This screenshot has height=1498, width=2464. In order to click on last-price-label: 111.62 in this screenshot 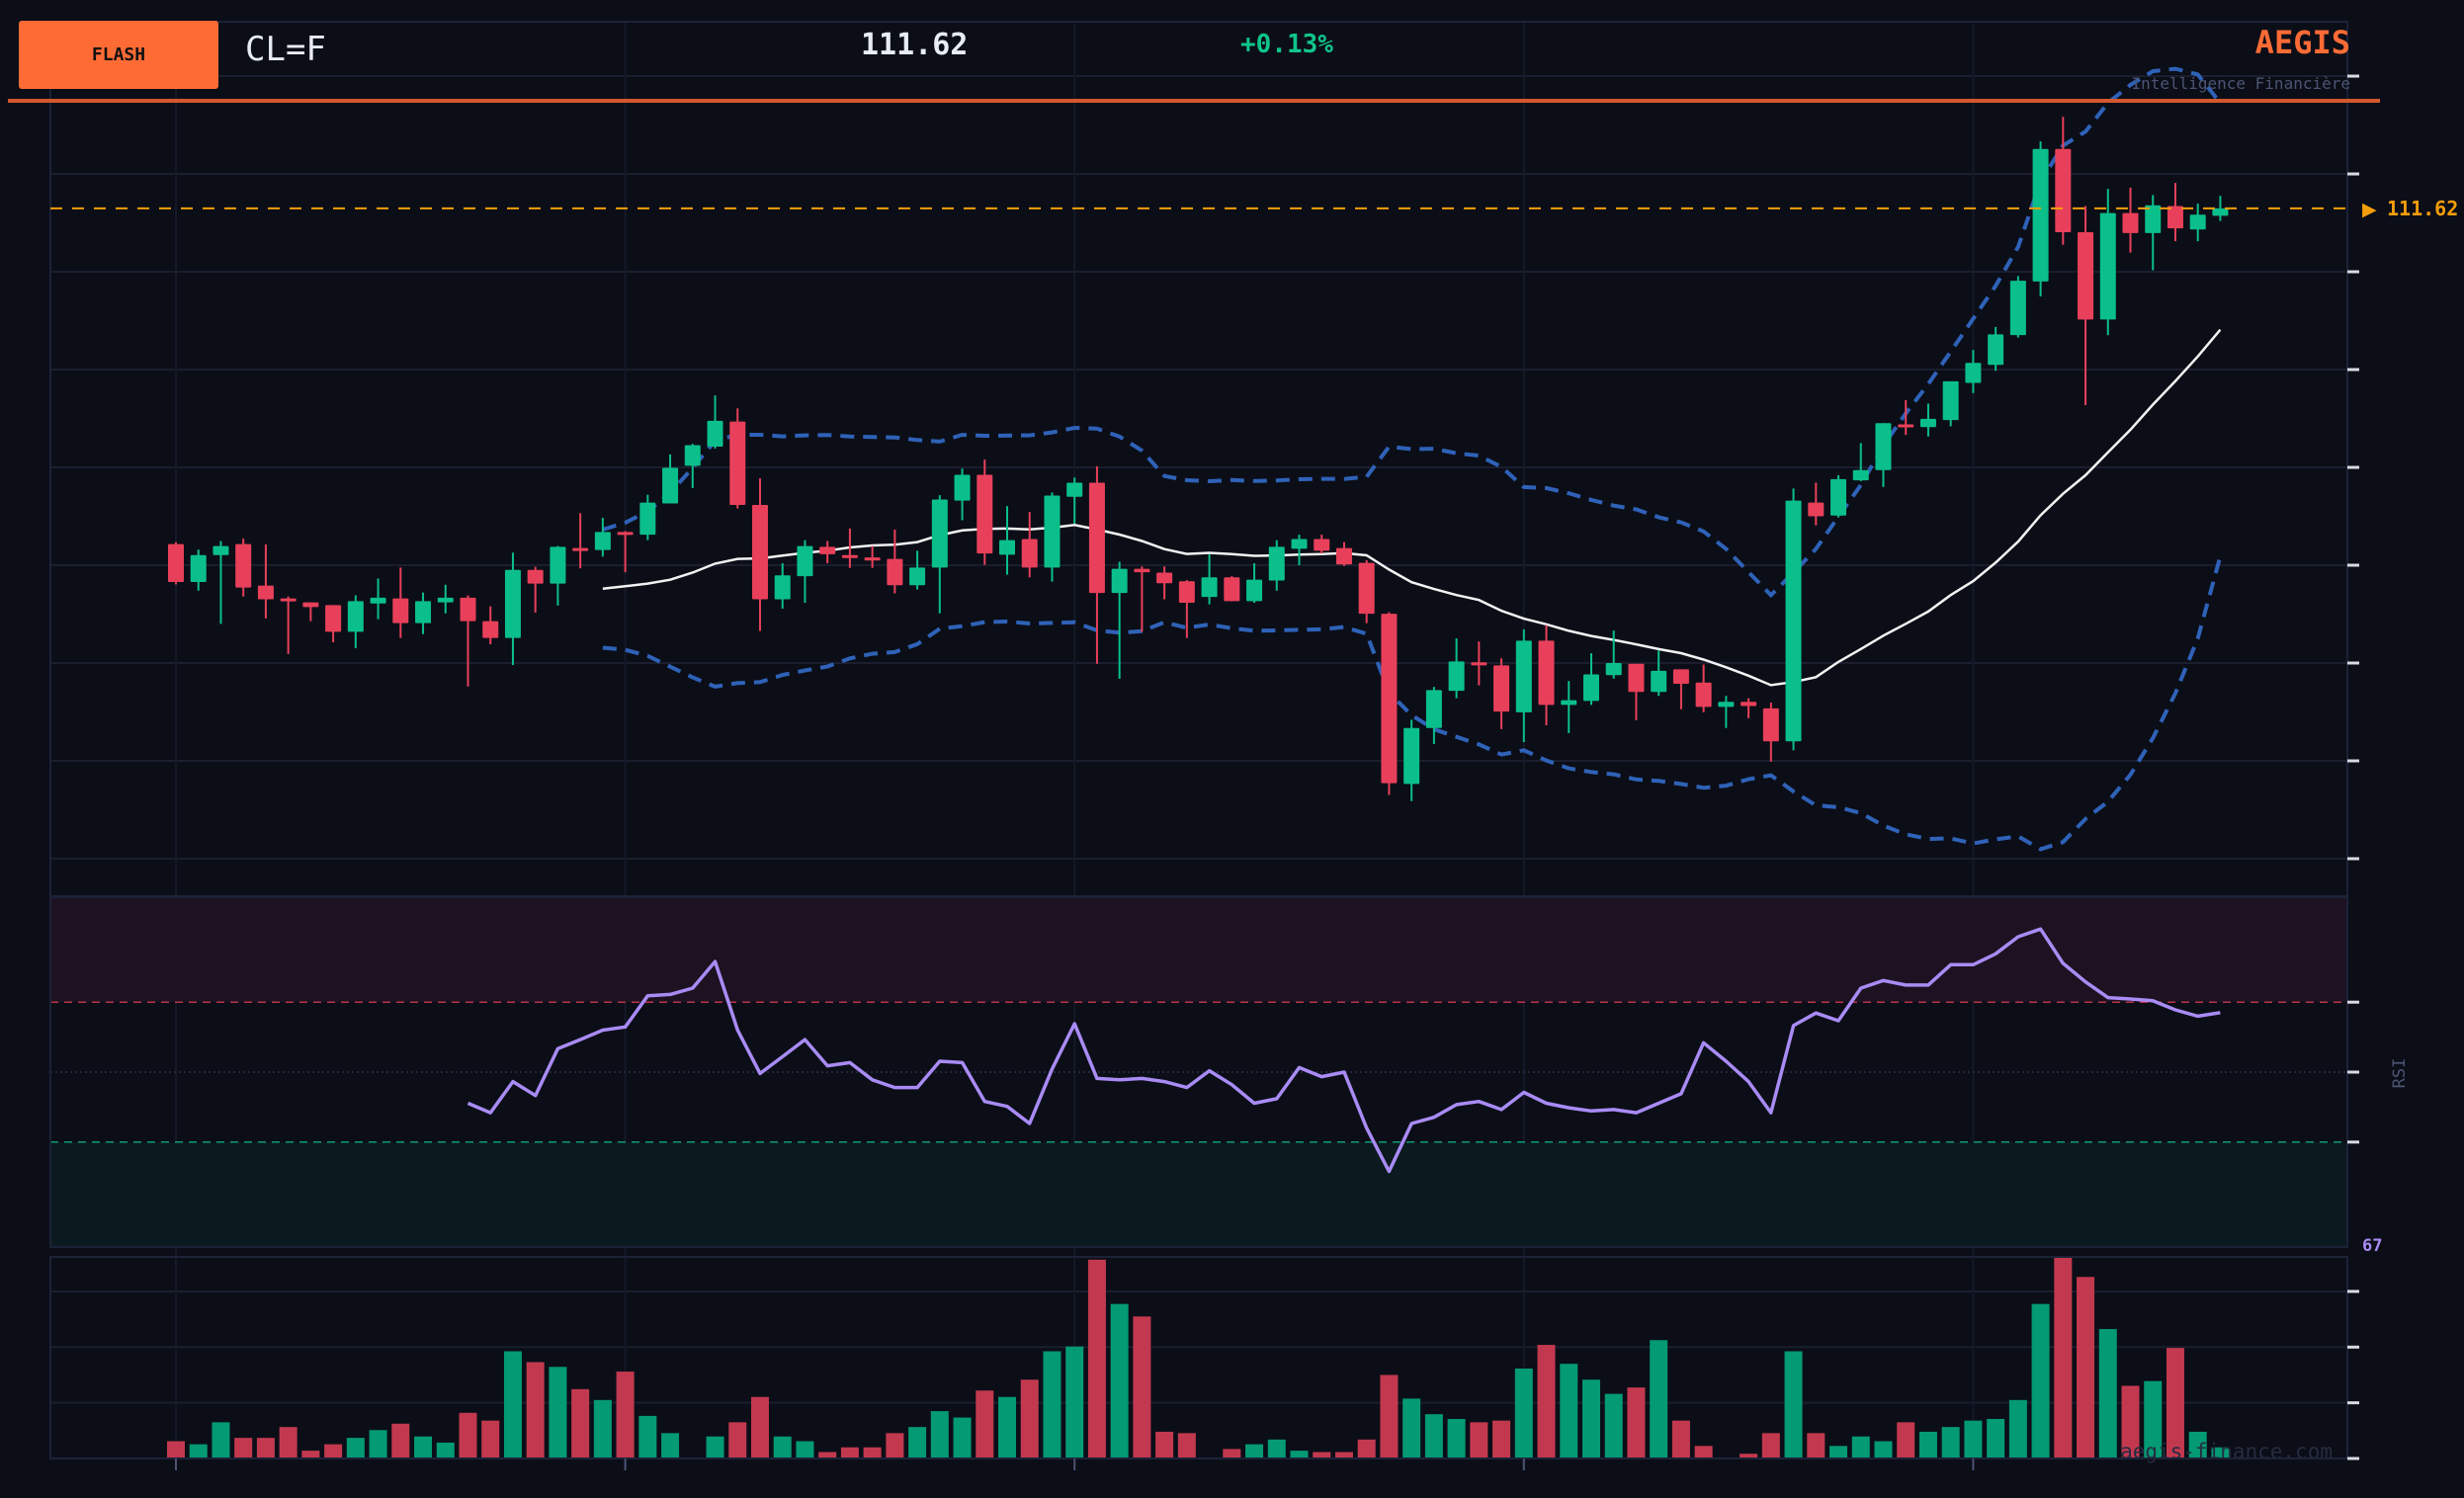, I will do `click(2422, 208)`.